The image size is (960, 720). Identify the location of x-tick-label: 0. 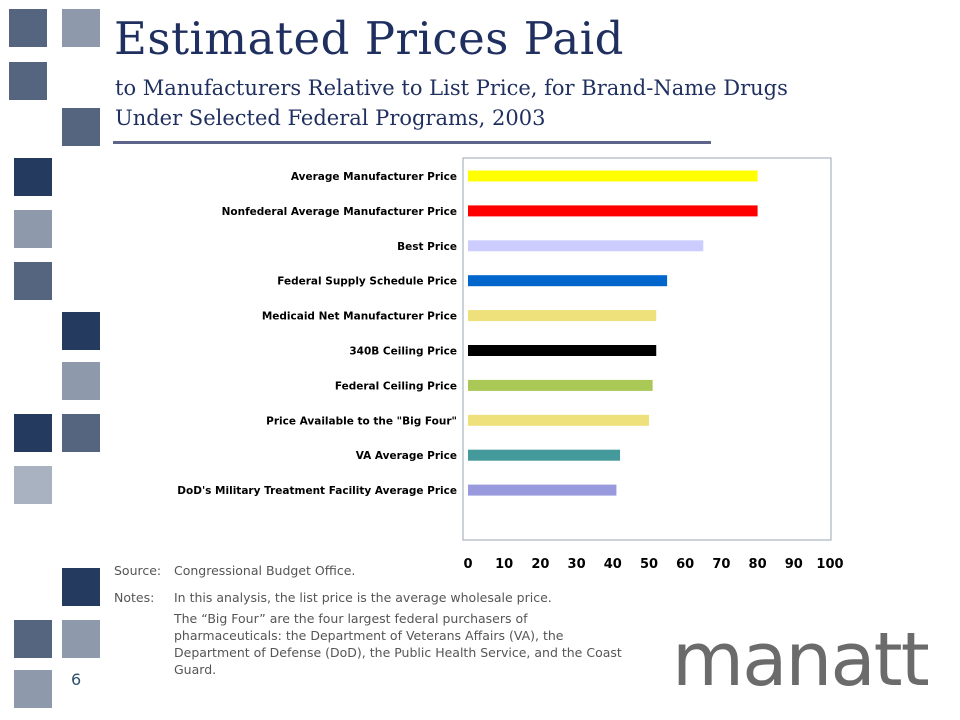
(467, 564).